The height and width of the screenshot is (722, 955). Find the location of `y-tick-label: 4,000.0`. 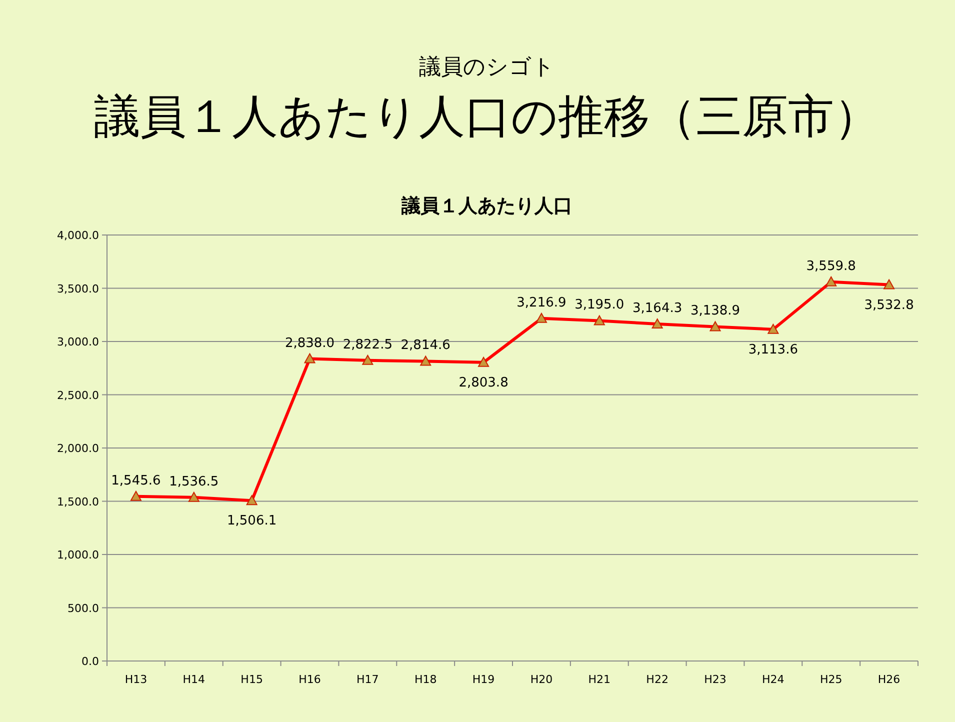

y-tick-label: 4,000.0 is located at coordinates (78, 235).